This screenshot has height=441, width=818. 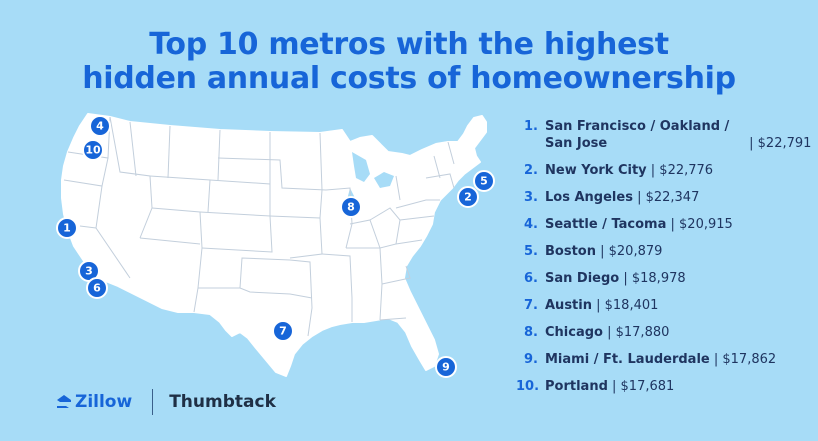 I want to click on metro-cost: | $22,776, so click(x=682, y=170).